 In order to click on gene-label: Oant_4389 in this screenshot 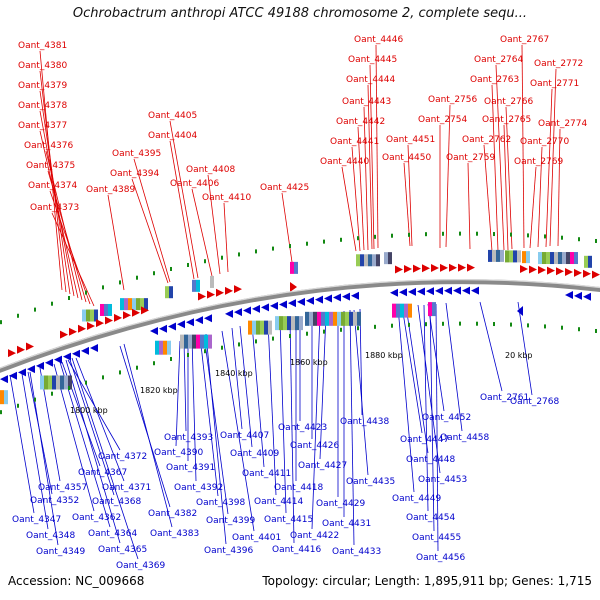, I will do `click(111, 190)`.